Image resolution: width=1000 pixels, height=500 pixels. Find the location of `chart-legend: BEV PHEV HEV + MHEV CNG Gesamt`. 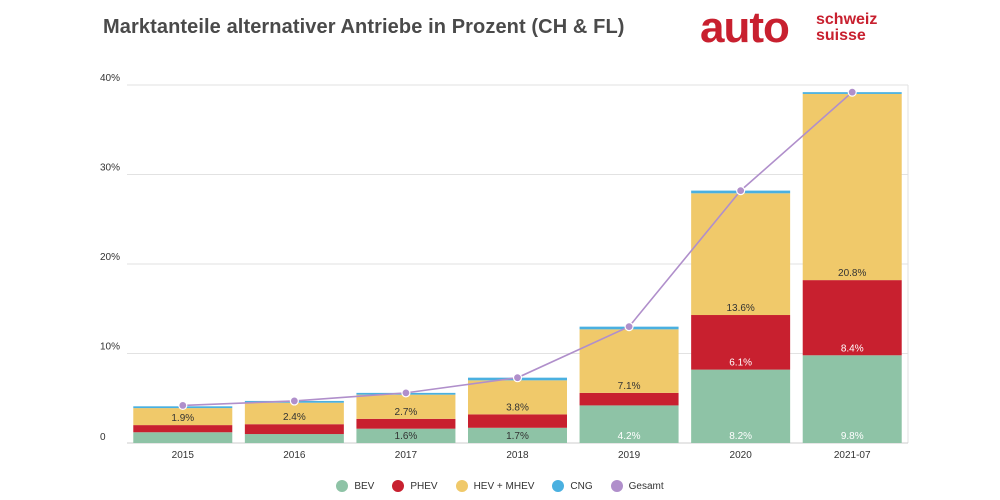

chart-legend: BEV PHEV HEV + MHEV CNG Gesamt is located at coordinates (500, 486).